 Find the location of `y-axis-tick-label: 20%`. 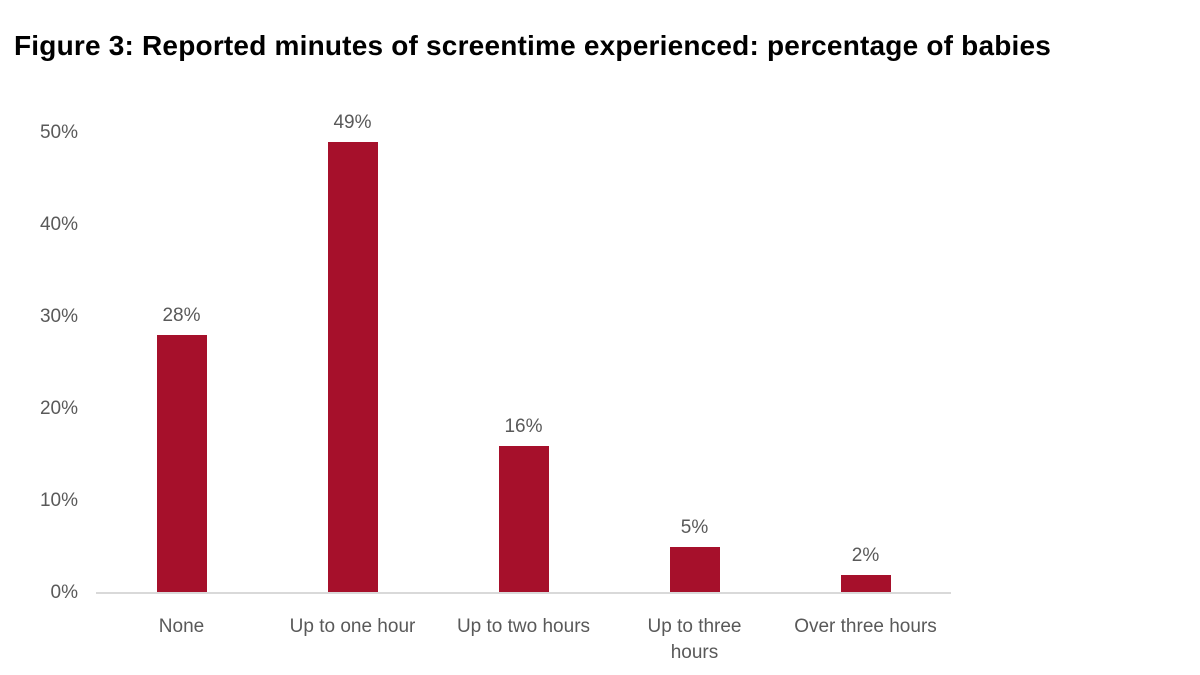

y-axis-tick-label: 20% is located at coordinates (58, 408).